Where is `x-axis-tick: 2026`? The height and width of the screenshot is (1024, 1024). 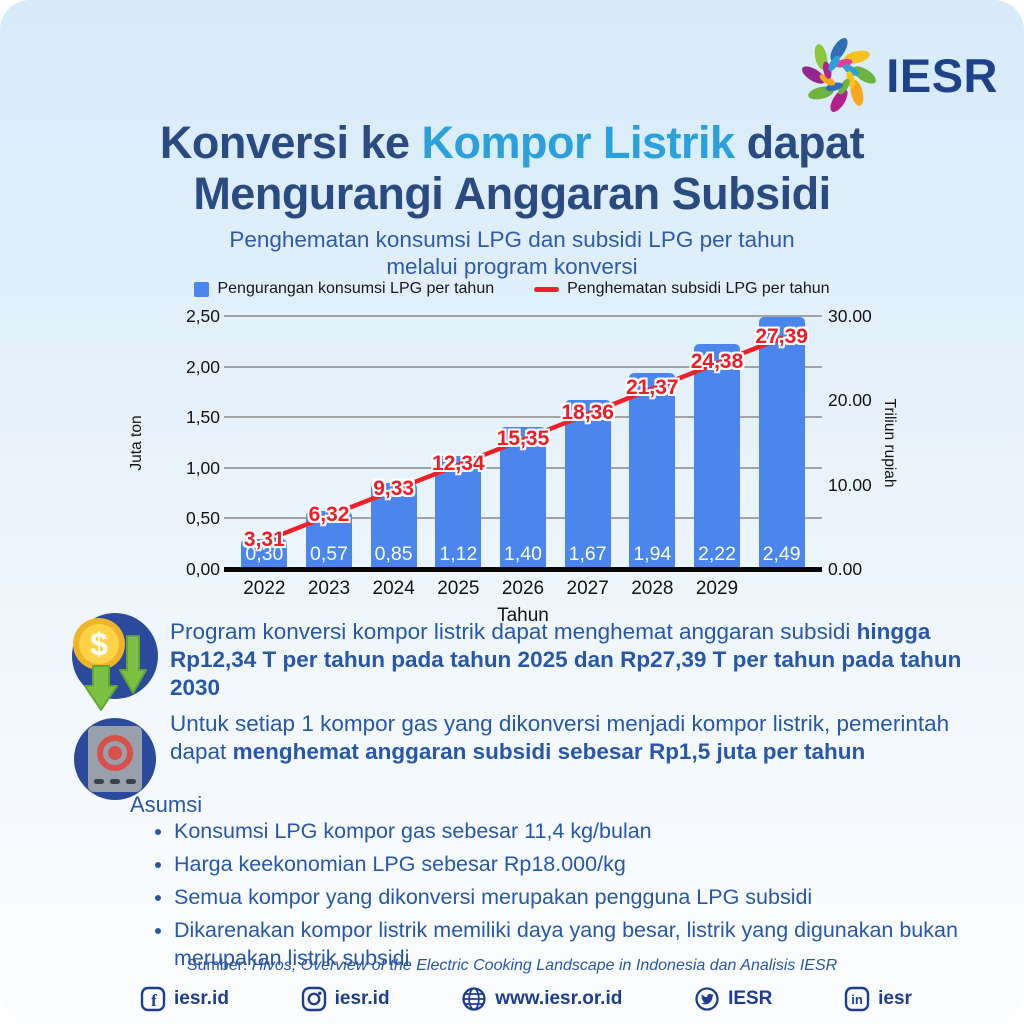 x-axis-tick: 2026 is located at coordinates (523, 588).